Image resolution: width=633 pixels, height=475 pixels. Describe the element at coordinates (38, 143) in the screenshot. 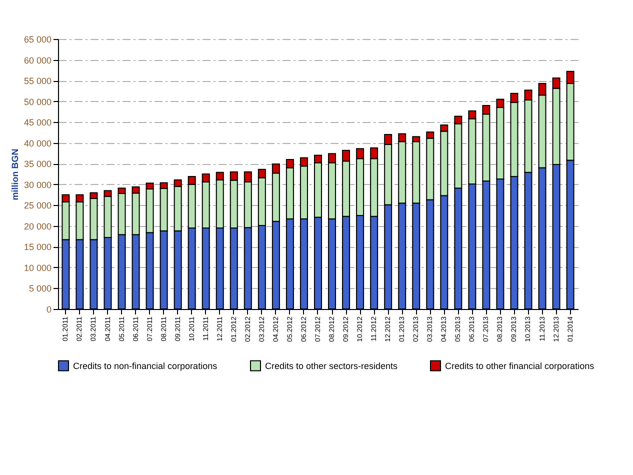

I see `y-tick-label: 40 000` at that location.